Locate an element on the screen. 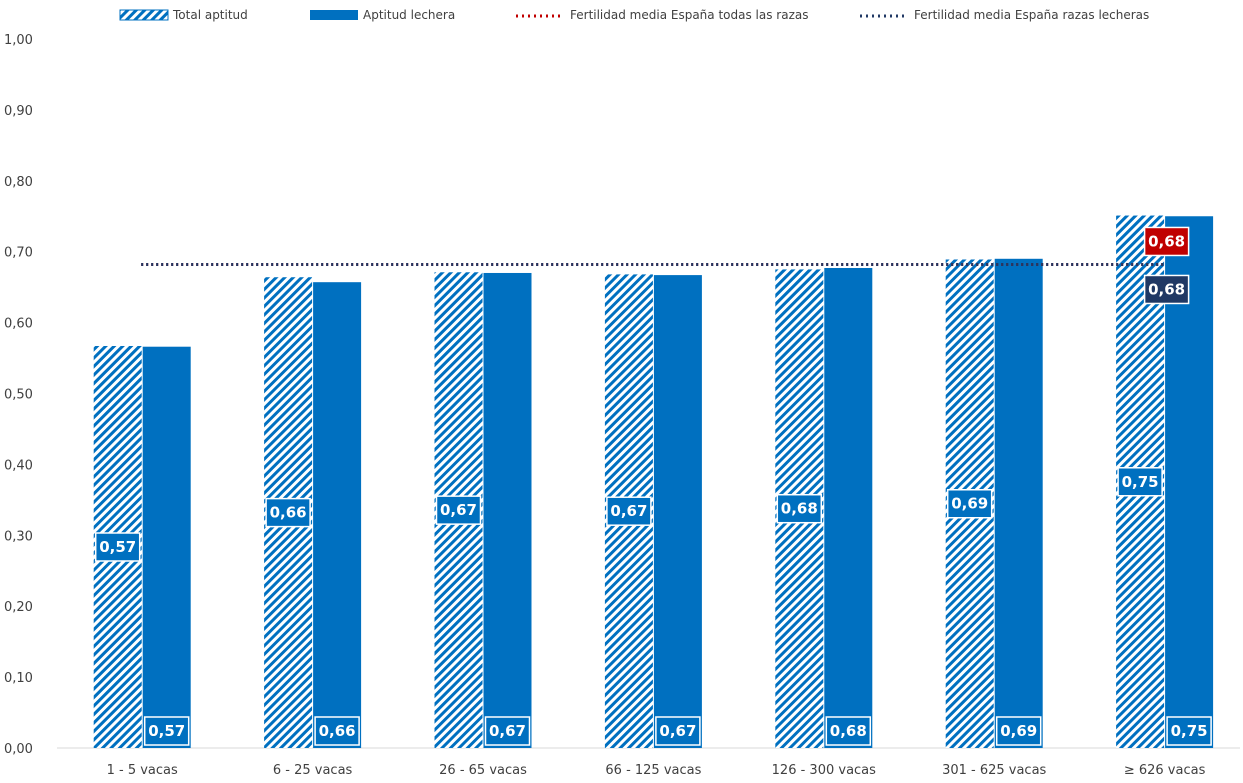 The height and width of the screenshot is (783, 1243). legend-item-fertilidad-todas: Fertilidad media España todas las razas is located at coordinates (662, 15).